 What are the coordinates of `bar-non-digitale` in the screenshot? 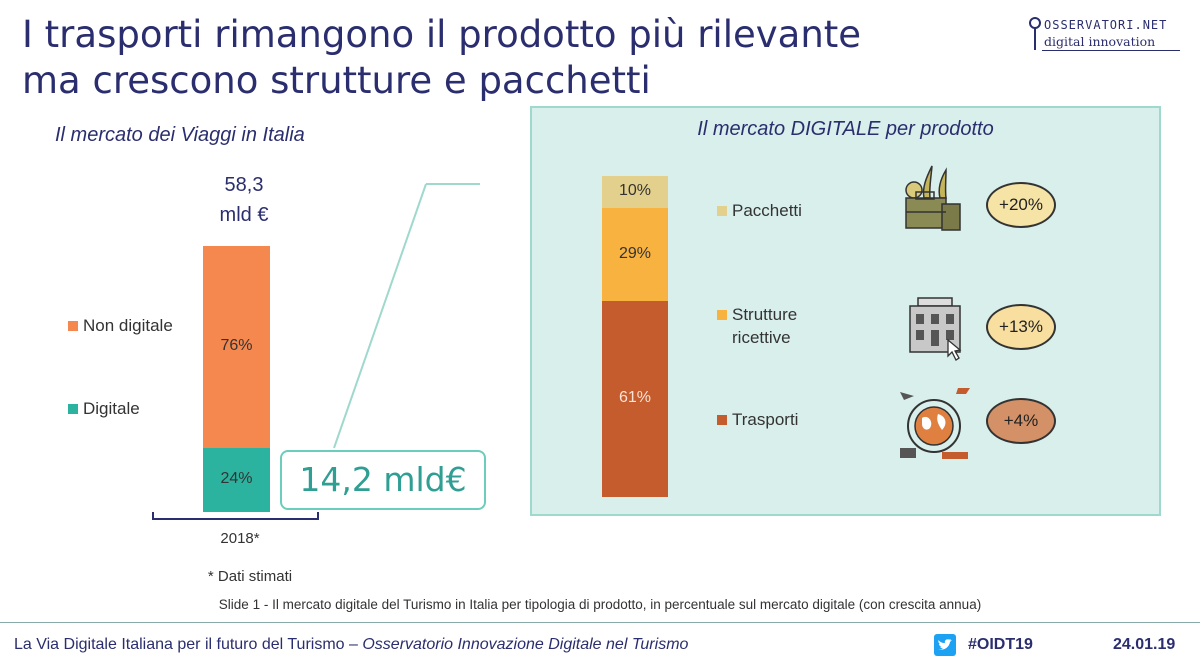 It's located at (236, 347).